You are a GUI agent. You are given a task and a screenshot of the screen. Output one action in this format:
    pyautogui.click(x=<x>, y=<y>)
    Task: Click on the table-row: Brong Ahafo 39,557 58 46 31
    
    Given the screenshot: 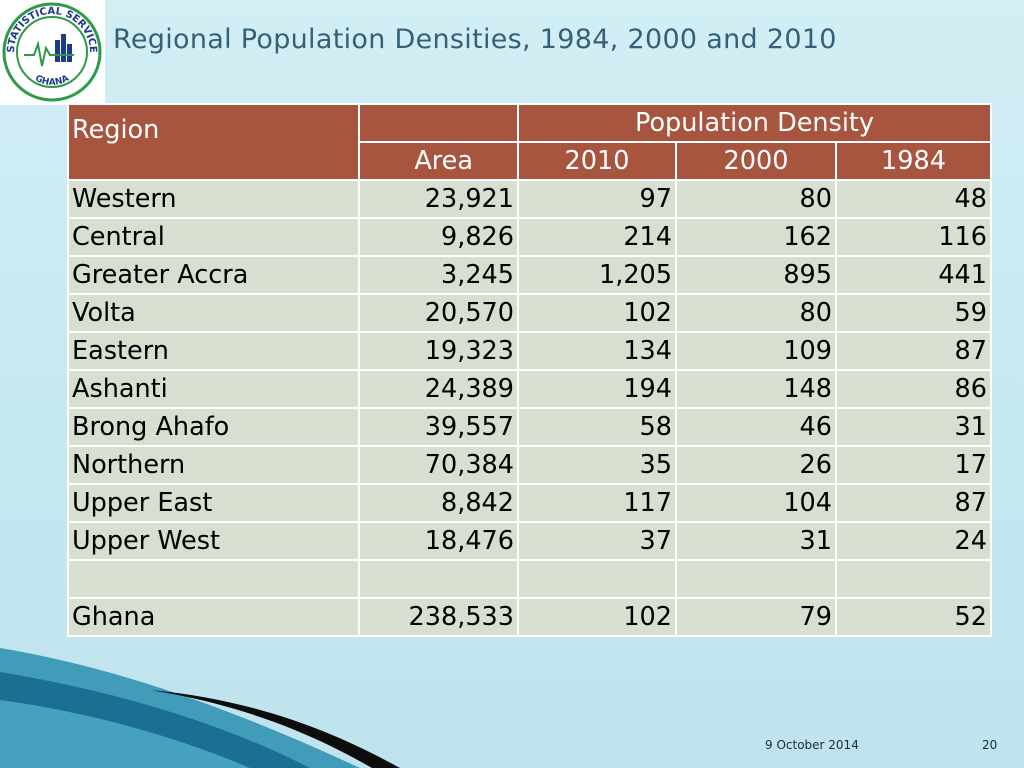 What is the action you would take?
    pyautogui.click(x=529, y=427)
    